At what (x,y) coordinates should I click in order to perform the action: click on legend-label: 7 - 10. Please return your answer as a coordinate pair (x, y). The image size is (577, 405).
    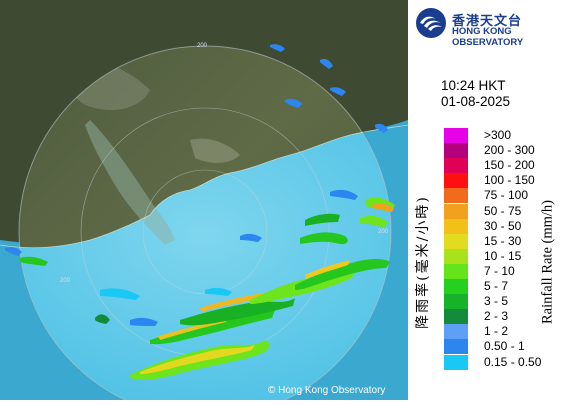
    Looking at the image, I should click on (499, 270).